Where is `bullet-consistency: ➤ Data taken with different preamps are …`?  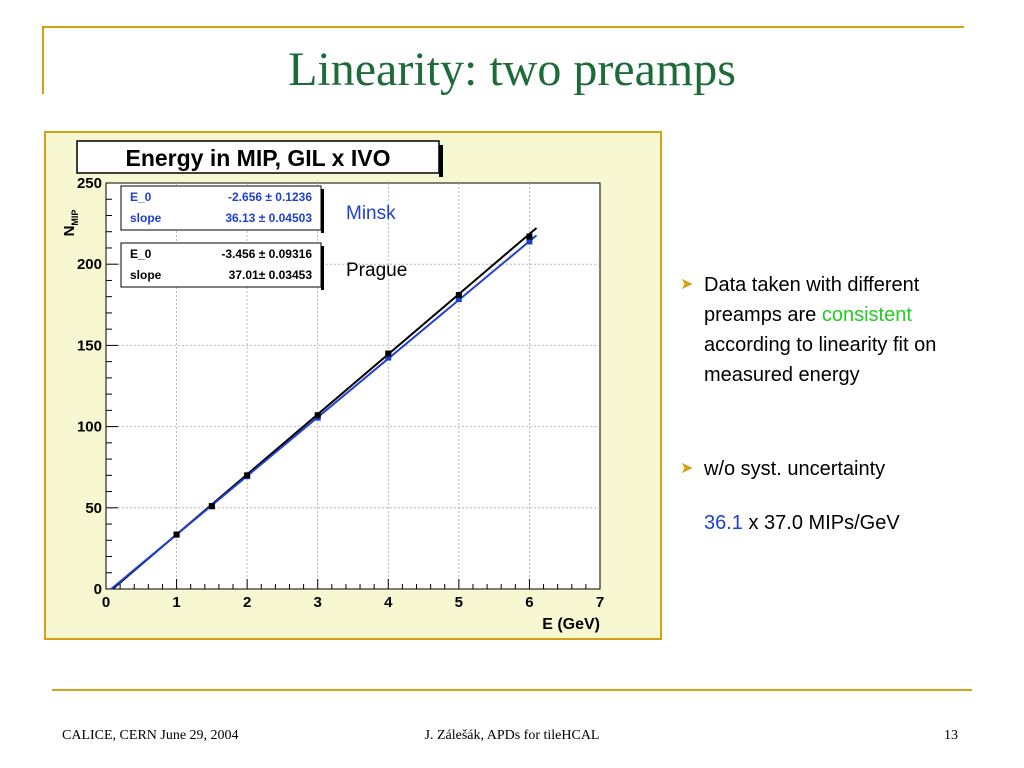
bullet-consistency: ➤ Data taken with different preamps are … is located at coordinates (840, 330).